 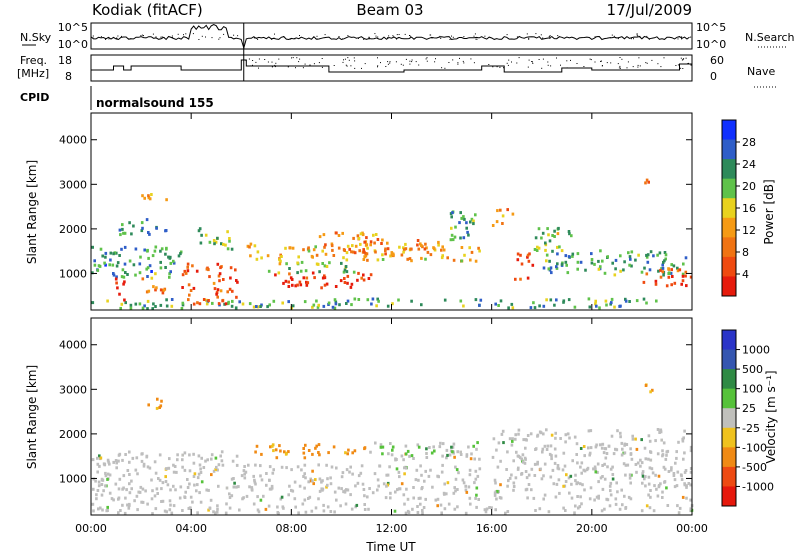 What do you see at coordinates (73, 345) in the screenshot?
I see `y-tick-label: 4000` at bounding box center [73, 345].